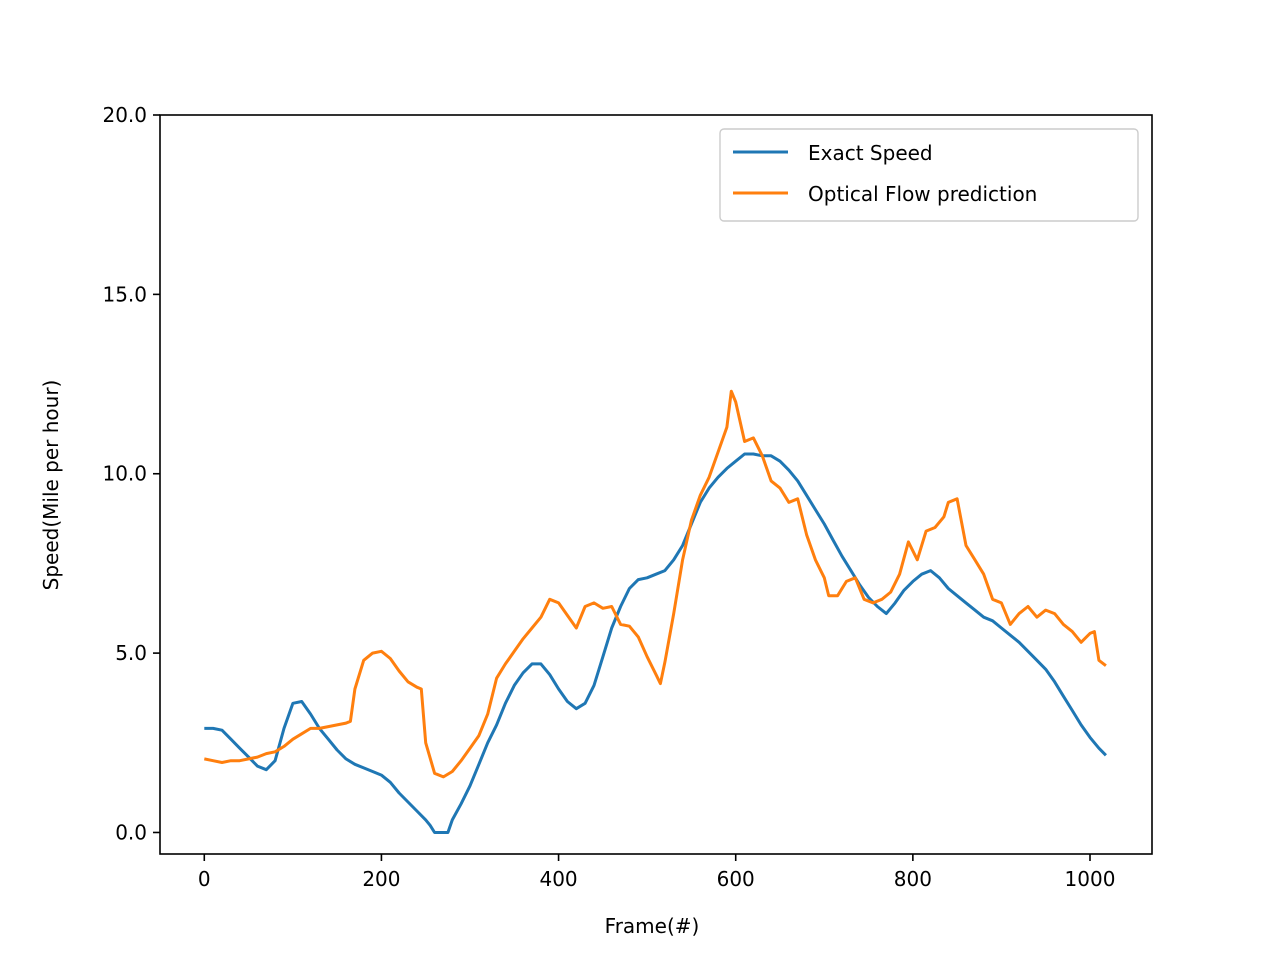 The image size is (1280, 960). I want to click on x-tick-label: 400, so click(558, 879).